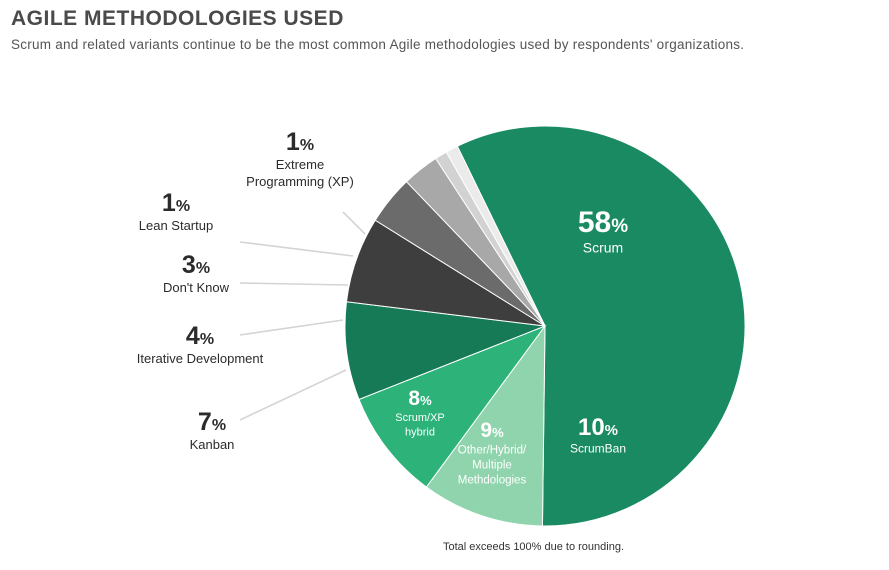 This screenshot has height=570, width=889. What do you see at coordinates (300, 173) in the screenshot?
I see `category-label-extreme-programming-xp: Extreme Programming (XP)` at bounding box center [300, 173].